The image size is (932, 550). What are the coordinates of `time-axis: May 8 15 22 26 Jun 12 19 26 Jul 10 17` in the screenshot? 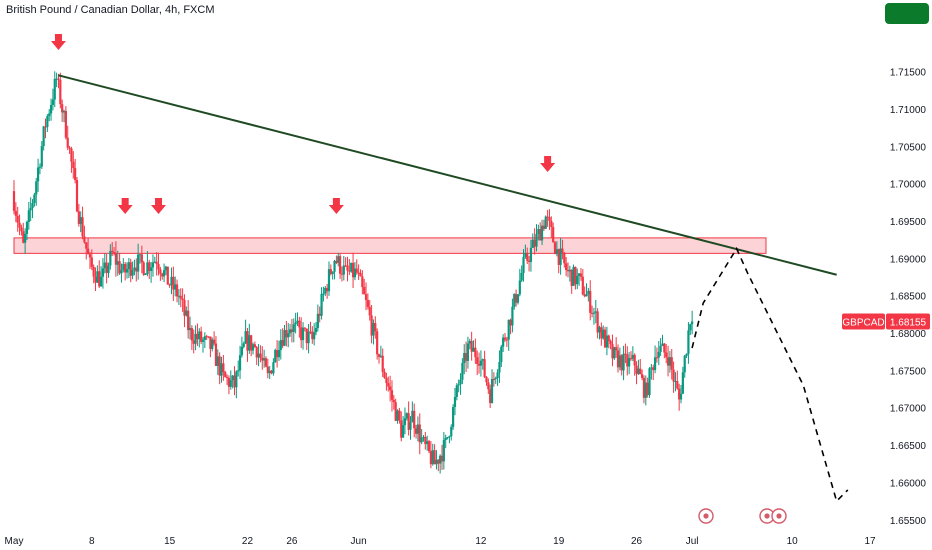 It's located at (440, 541).